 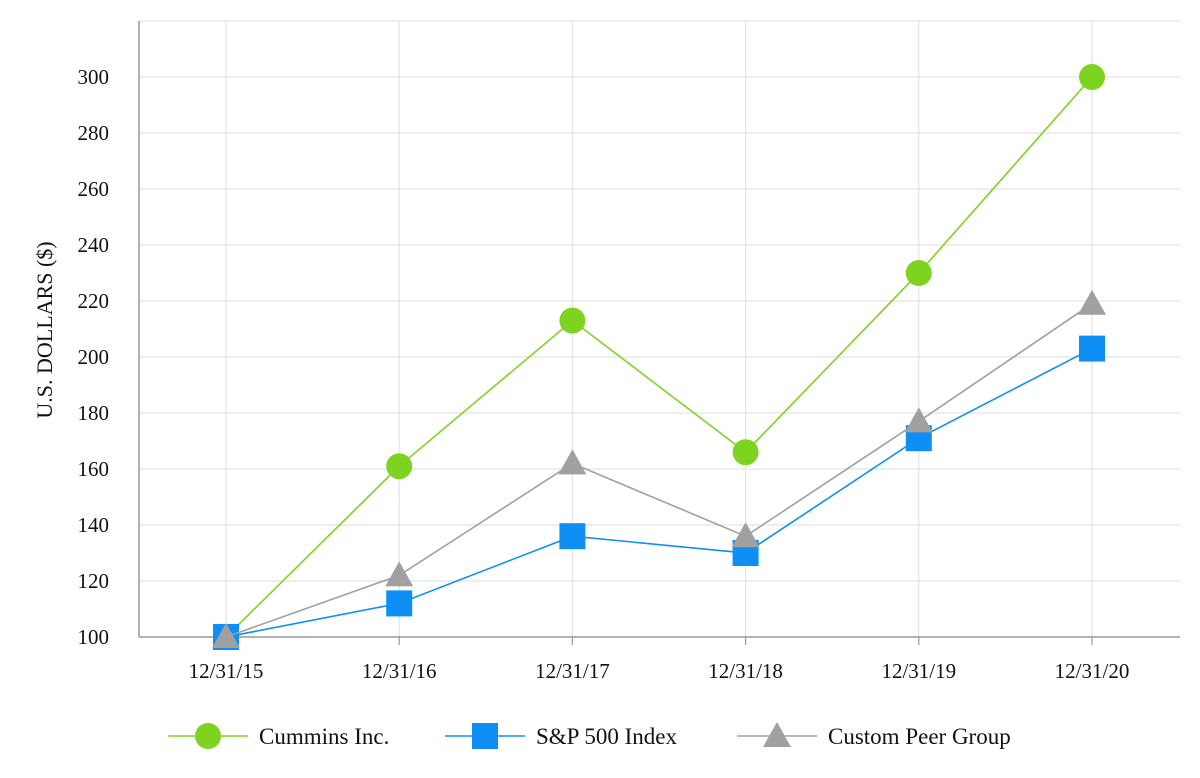 I want to click on legend-item: Cummins Inc., so click(x=278, y=736).